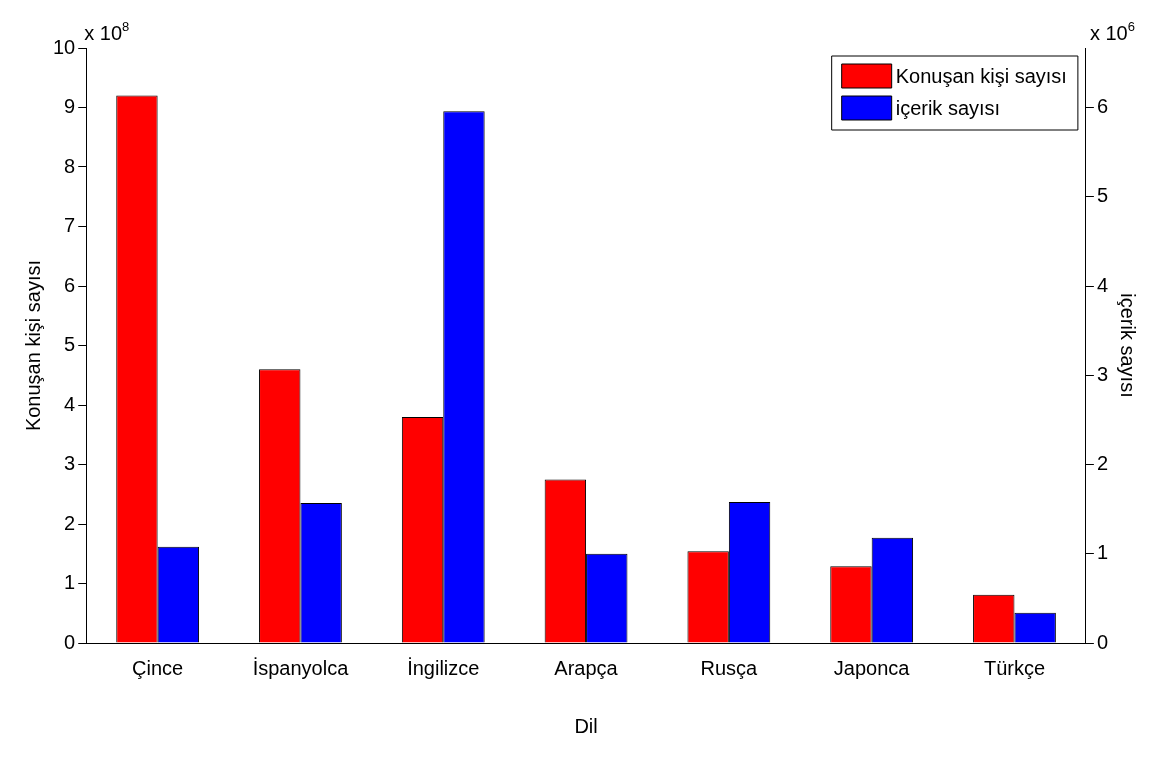 This screenshot has height=765, width=1165. I want to click on x-tick-label: Rusça, so click(729, 667).